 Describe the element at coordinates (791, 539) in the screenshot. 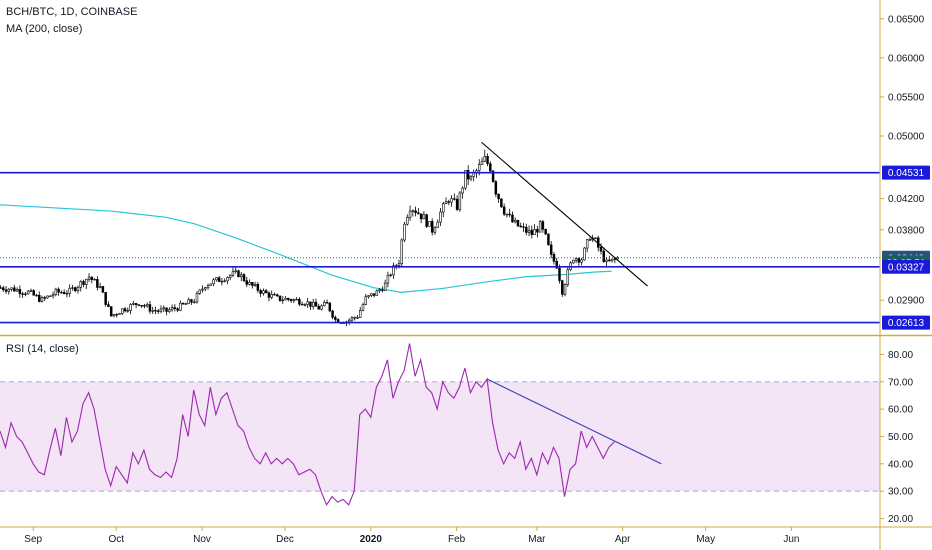

I see `time-axis-label: Jun` at that location.